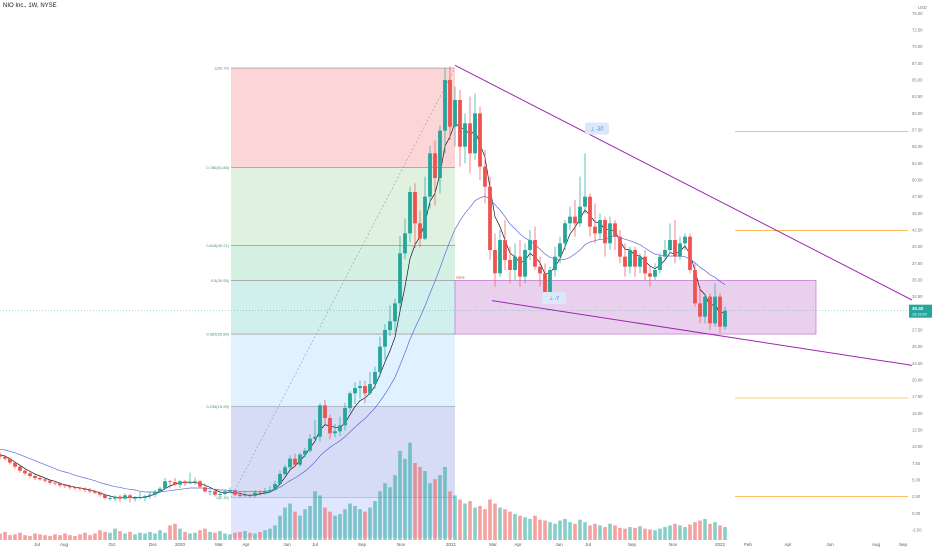 Image resolution: width=932 pixels, height=555 pixels. I want to click on price-tick-label: 0.00, so click(916, 513).